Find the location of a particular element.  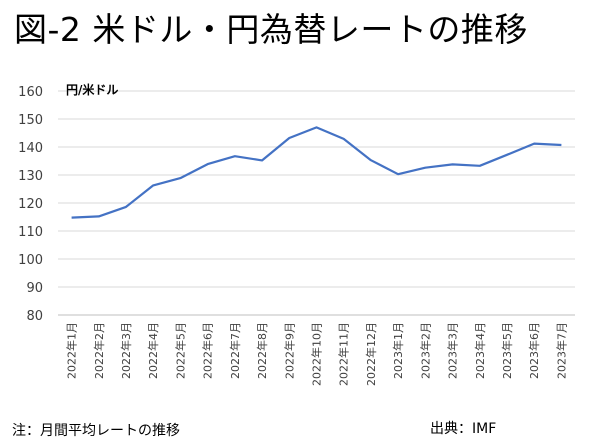

y-tick-label: 160 is located at coordinates (30, 92).